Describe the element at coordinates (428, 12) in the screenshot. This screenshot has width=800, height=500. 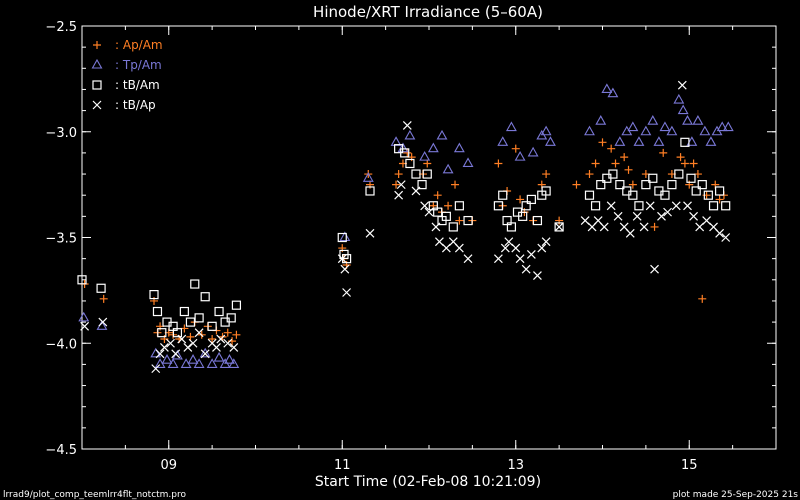
I see `chart-title: Hinode/XRT Irradiance (5–60A)` at that location.